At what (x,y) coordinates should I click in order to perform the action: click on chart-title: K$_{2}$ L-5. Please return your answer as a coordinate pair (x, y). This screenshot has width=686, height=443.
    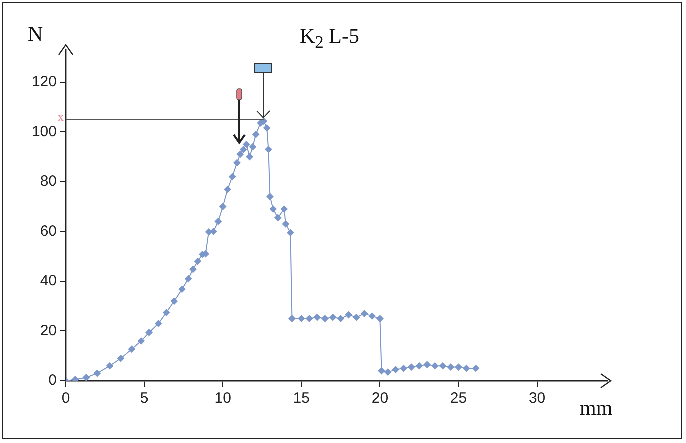
    Looking at the image, I should click on (330, 39).